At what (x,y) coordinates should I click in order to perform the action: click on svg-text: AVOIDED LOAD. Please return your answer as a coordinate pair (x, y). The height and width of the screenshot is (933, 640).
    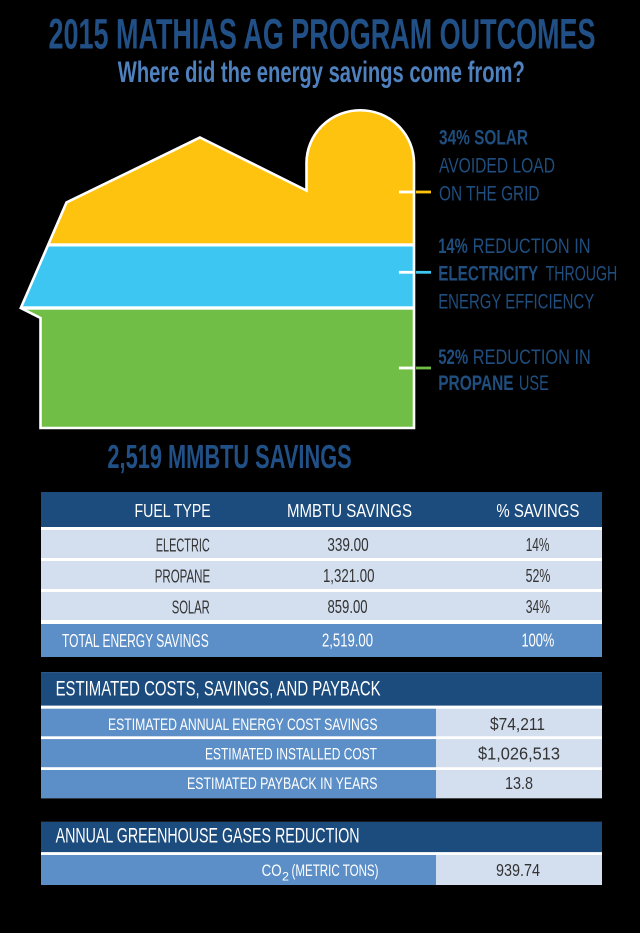
    Looking at the image, I should click on (497, 165).